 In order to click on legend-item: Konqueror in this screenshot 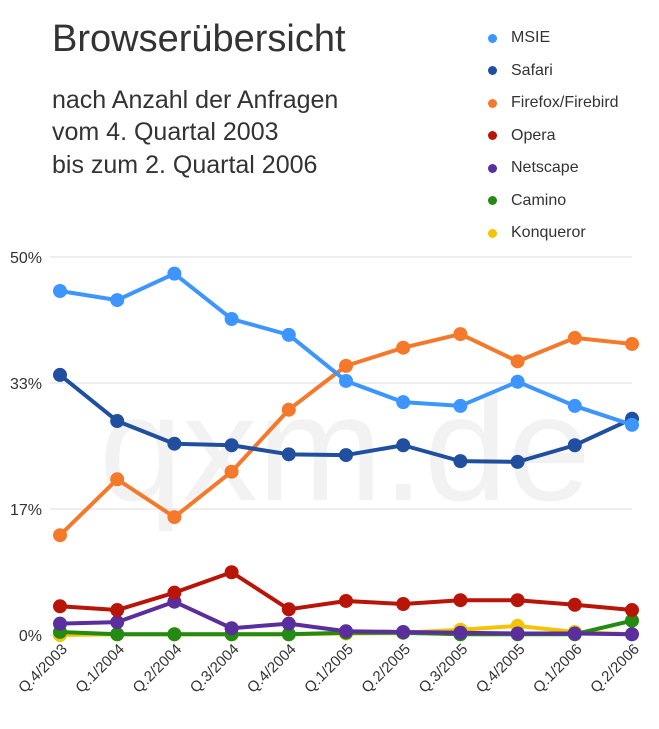, I will do `click(553, 233)`.